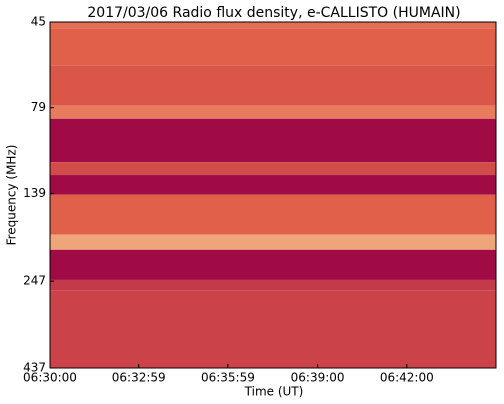 The image size is (504, 404). I want to click on x-tick-label: 06:39:00, so click(318, 378).